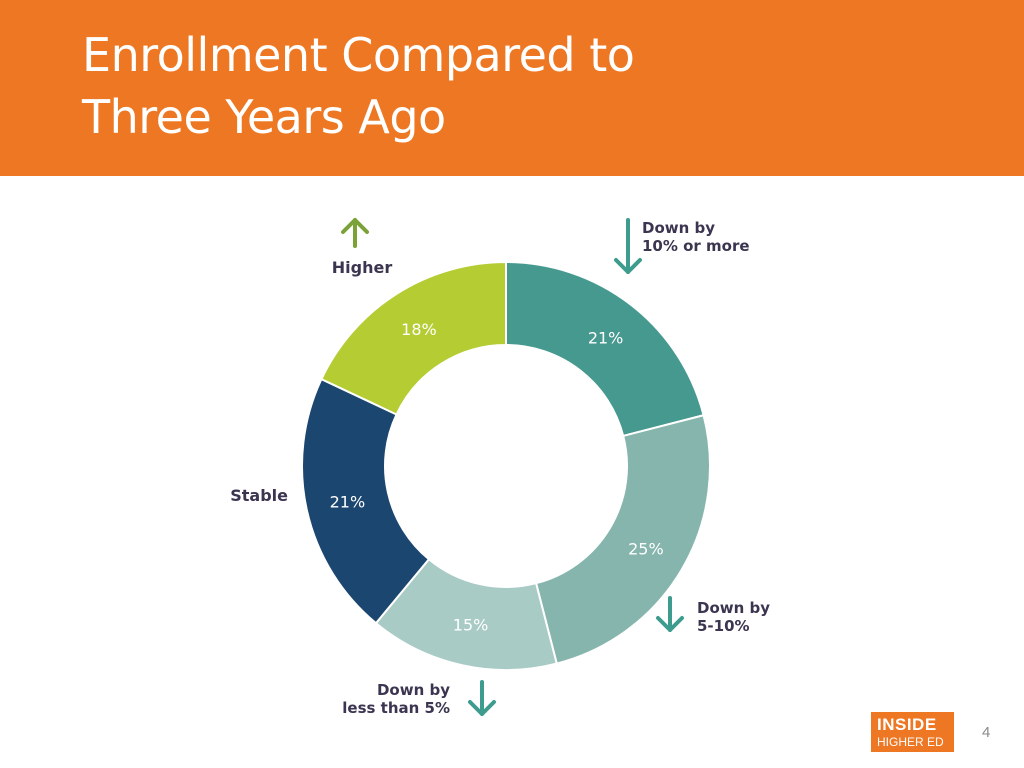  What do you see at coordinates (678, 228) in the screenshot?
I see `category-label-down-by-10pct-or-more-line-1: Down by` at bounding box center [678, 228].